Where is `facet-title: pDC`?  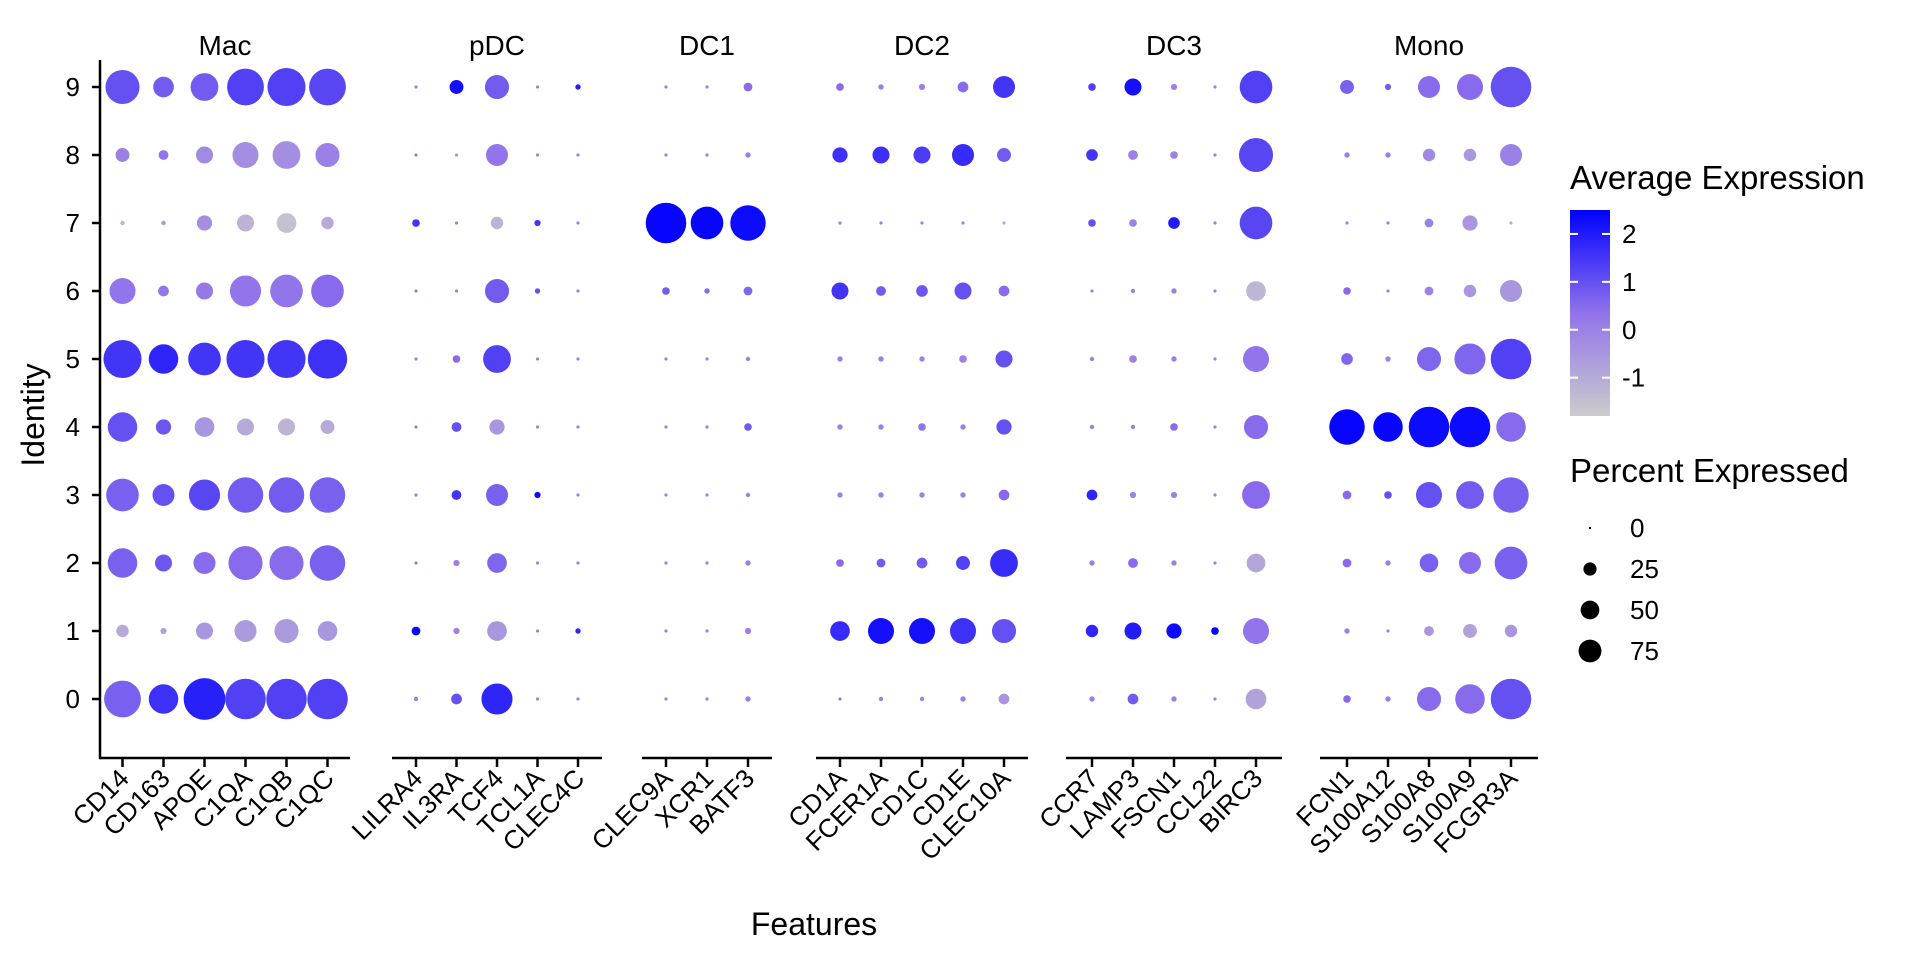 facet-title: pDC is located at coordinates (497, 45).